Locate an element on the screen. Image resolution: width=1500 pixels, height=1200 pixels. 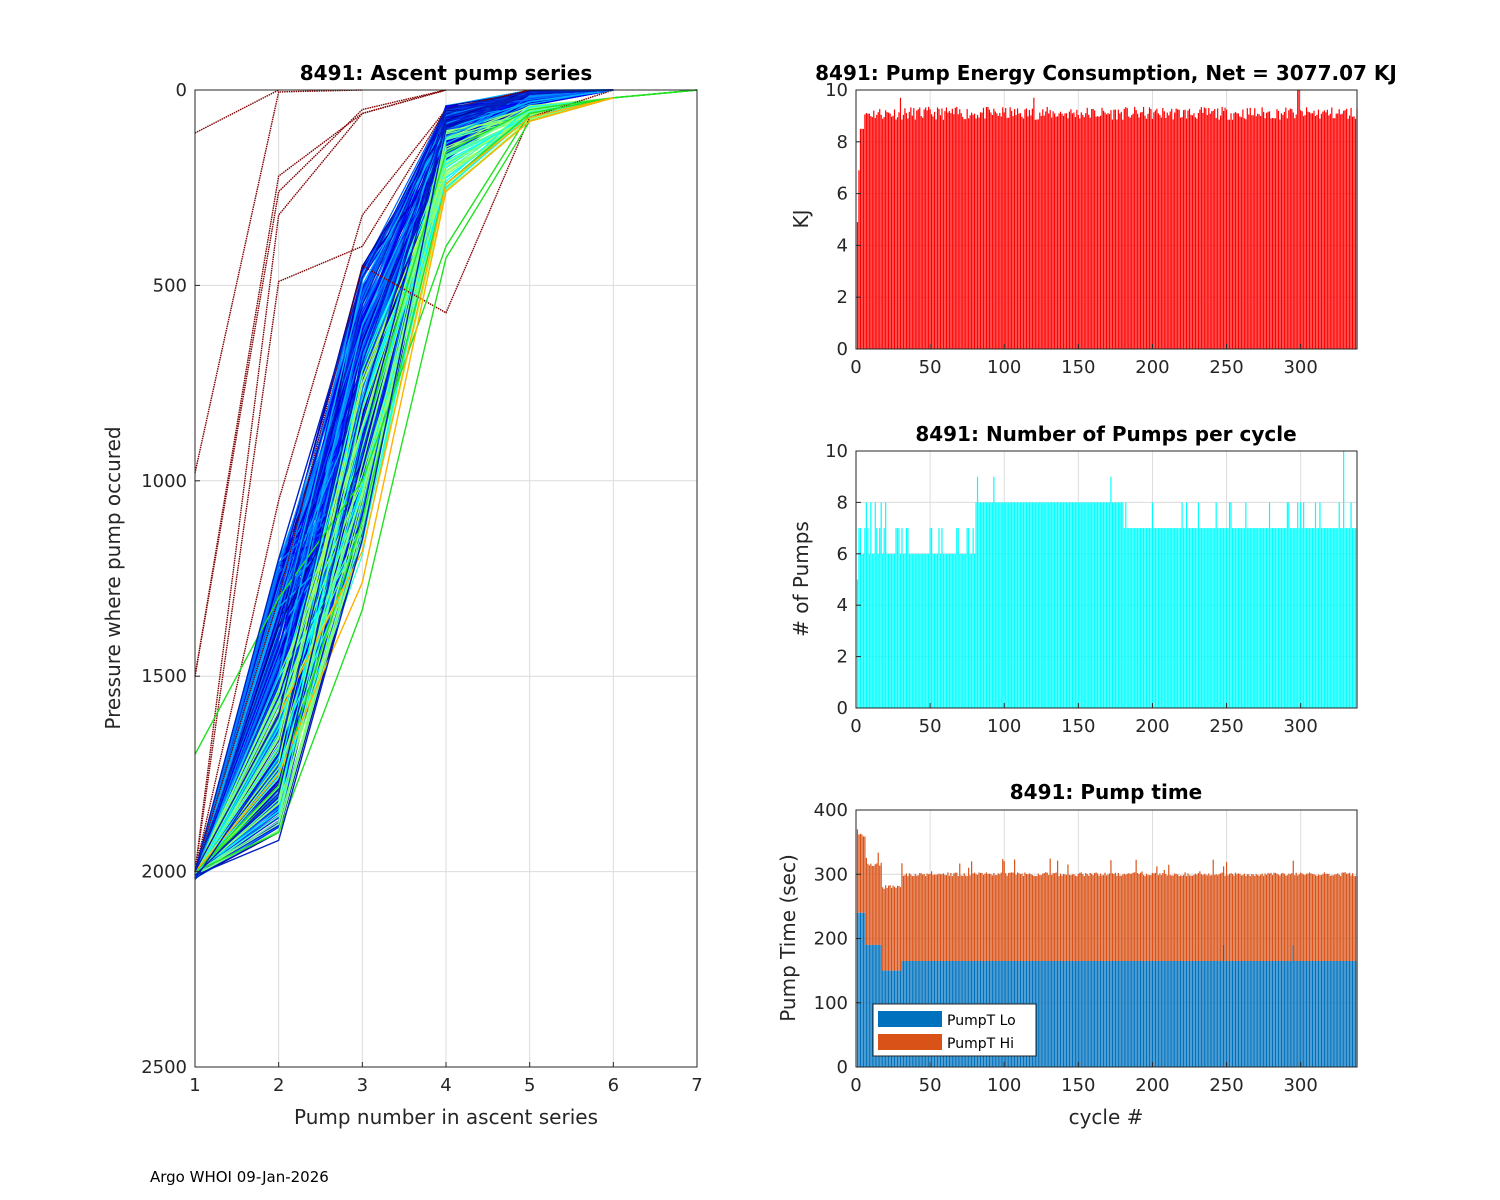
pumps-x-ticks: 0 50 100 150 200 250 300 is located at coordinates (1084, 720).